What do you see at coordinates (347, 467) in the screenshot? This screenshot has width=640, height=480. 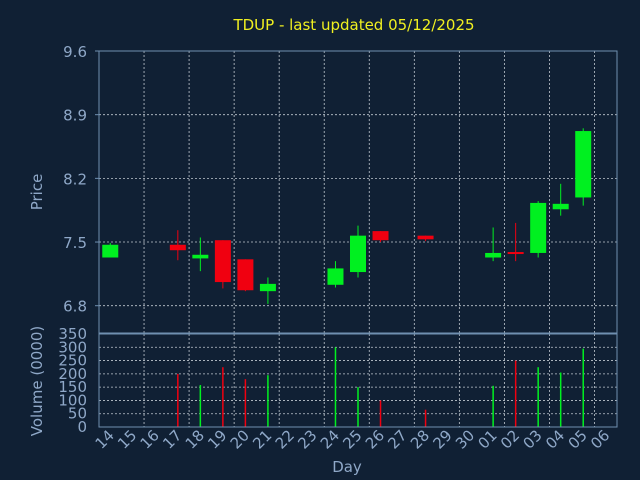 I see `day-axis-label: Day` at bounding box center [347, 467].